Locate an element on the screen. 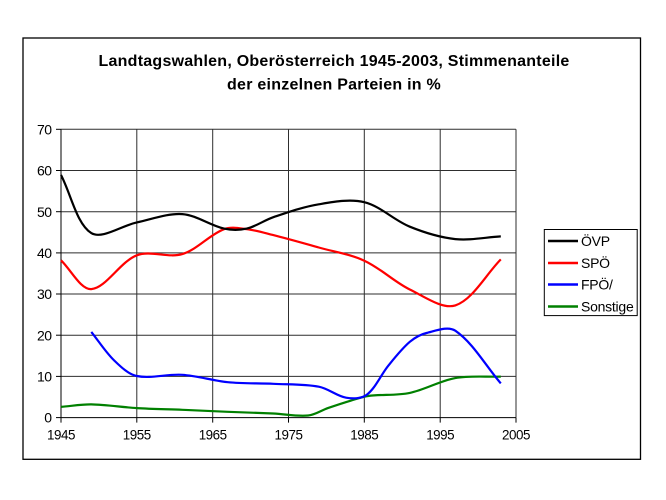 This screenshot has width=666, height=500. svg-text: ÖVP is located at coordinates (595, 240).